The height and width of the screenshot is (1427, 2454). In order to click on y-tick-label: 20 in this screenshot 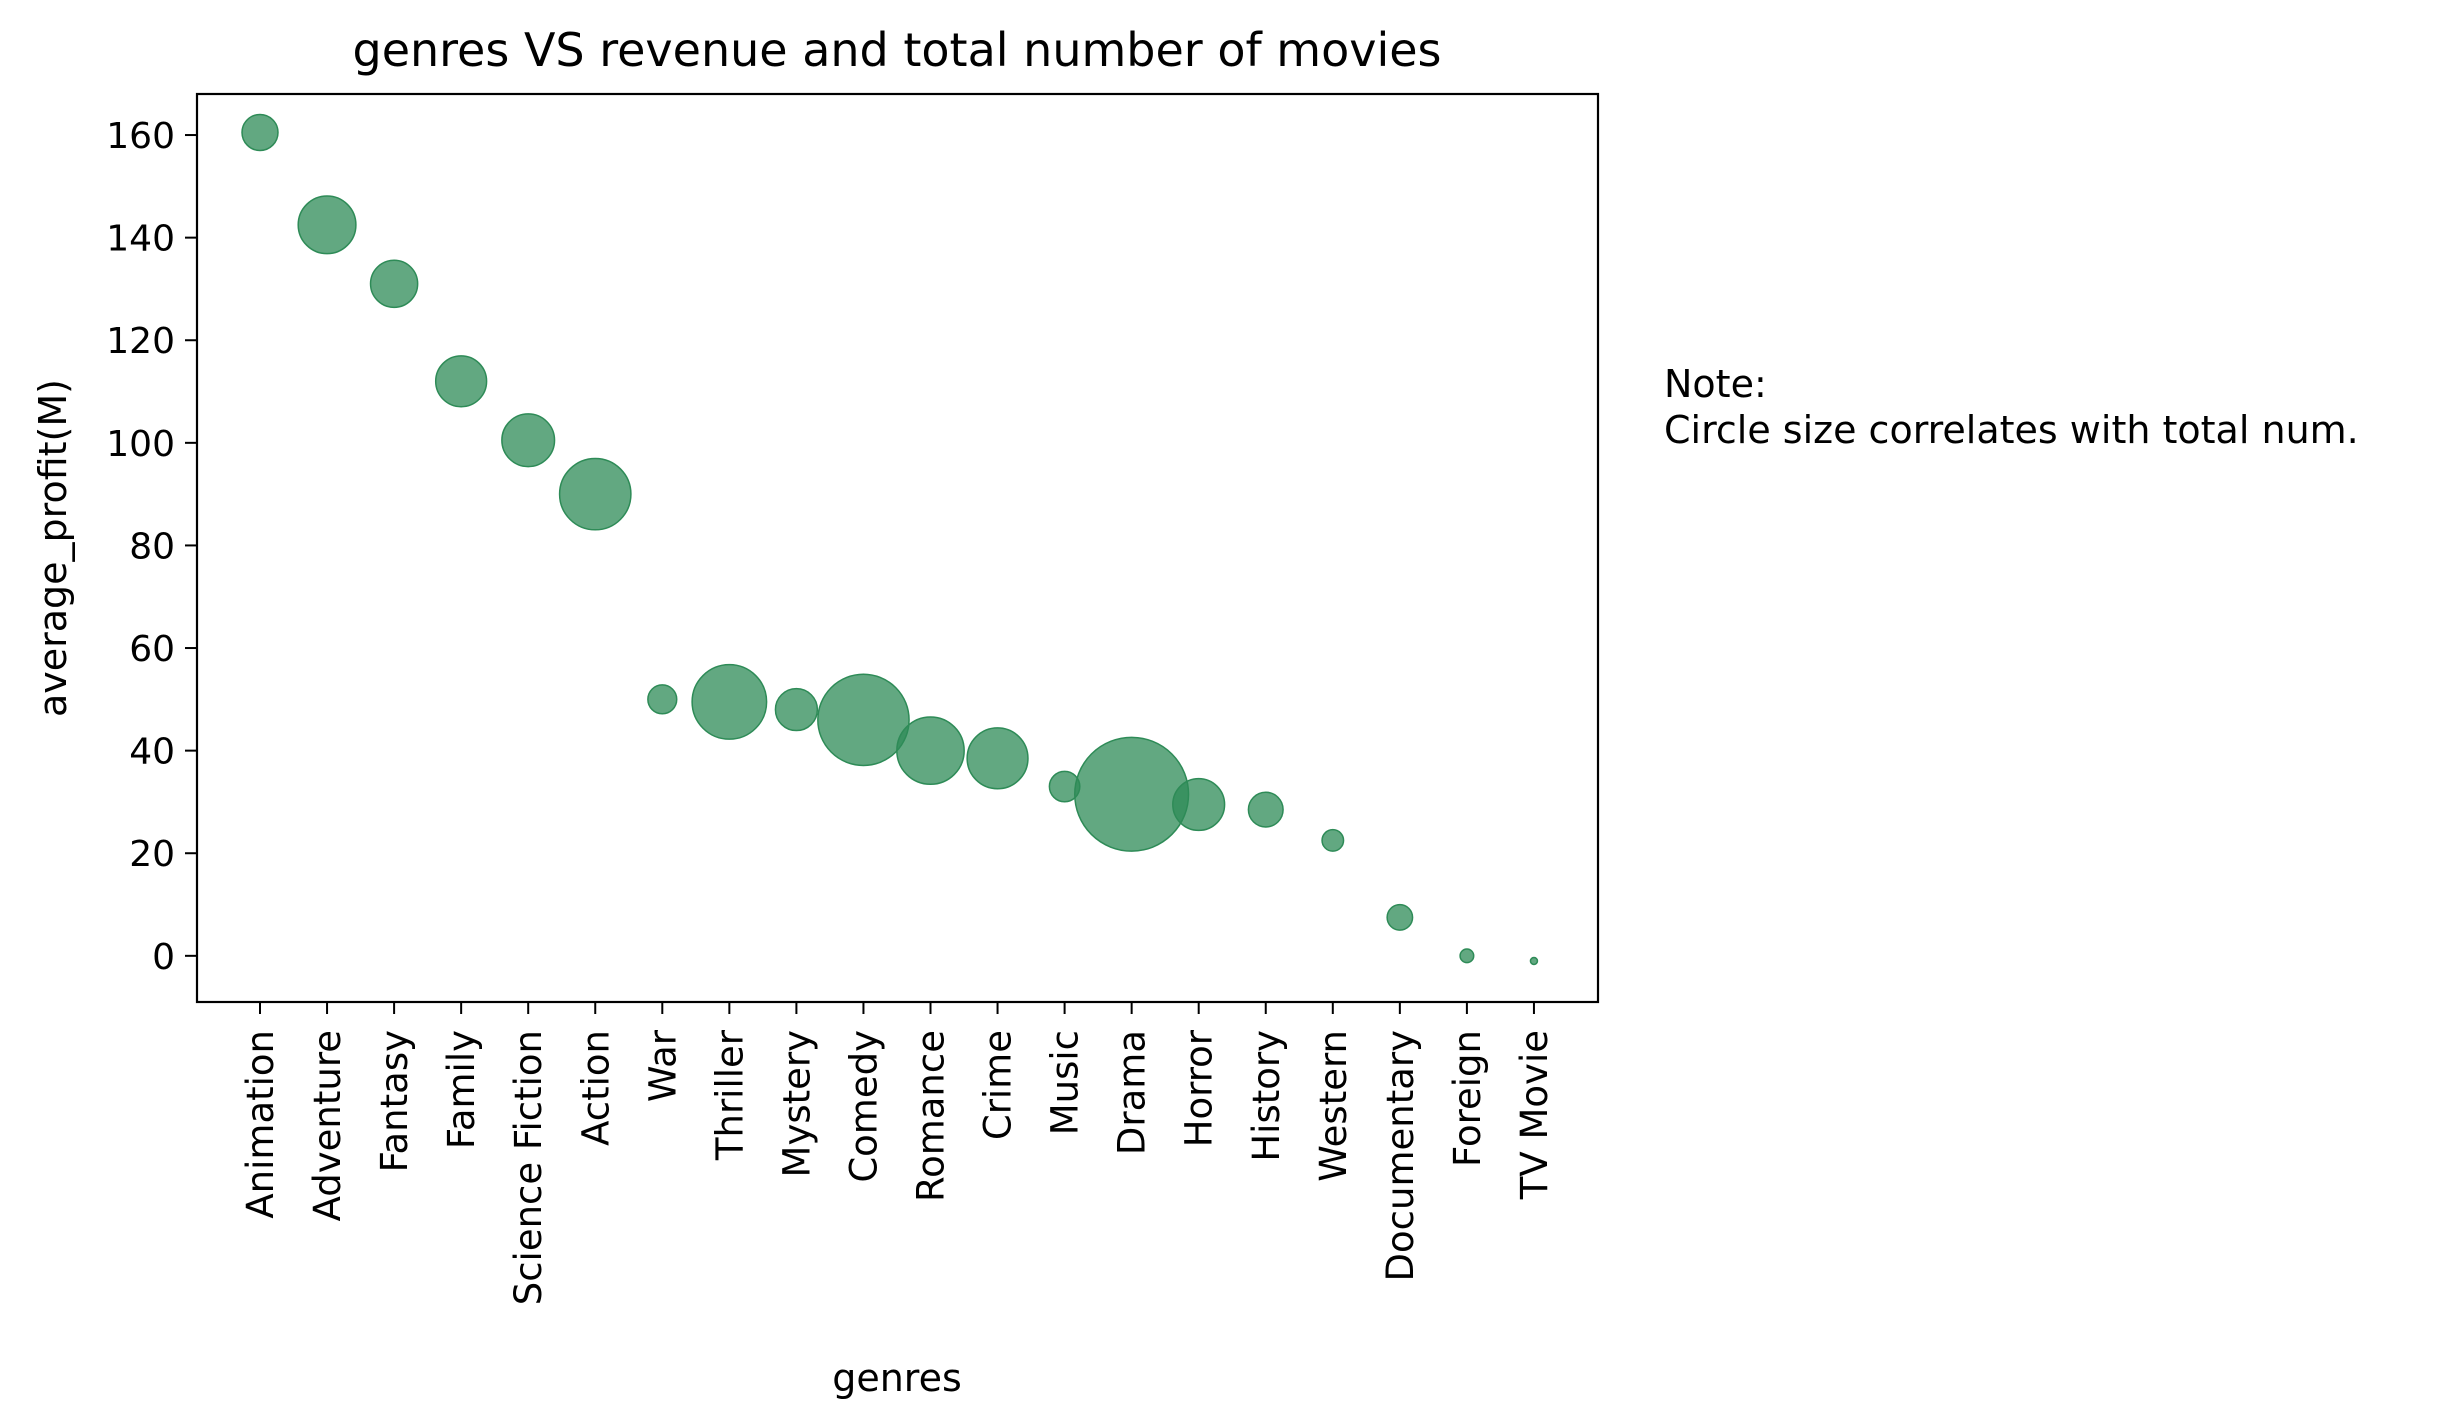, I will do `click(152, 854)`.